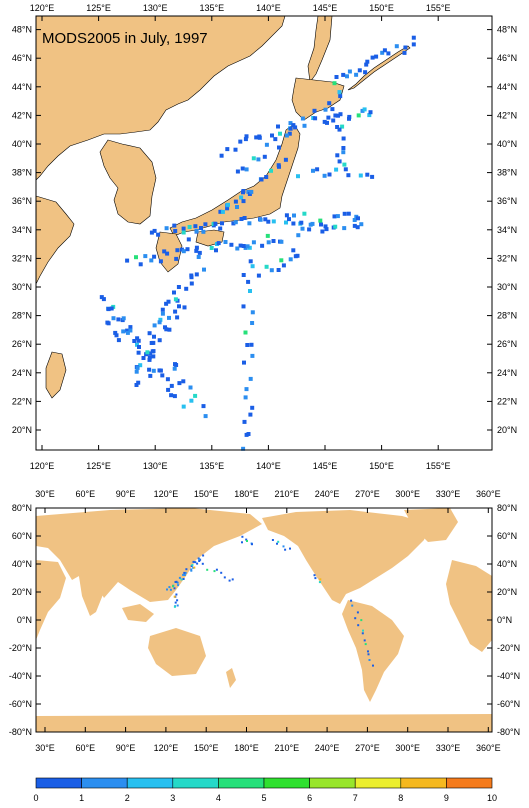 The height and width of the screenshot is (808, 529). Describe the element at coordinates (58, 783) in the screenshot. I see `colorbar-swatch` at that location.